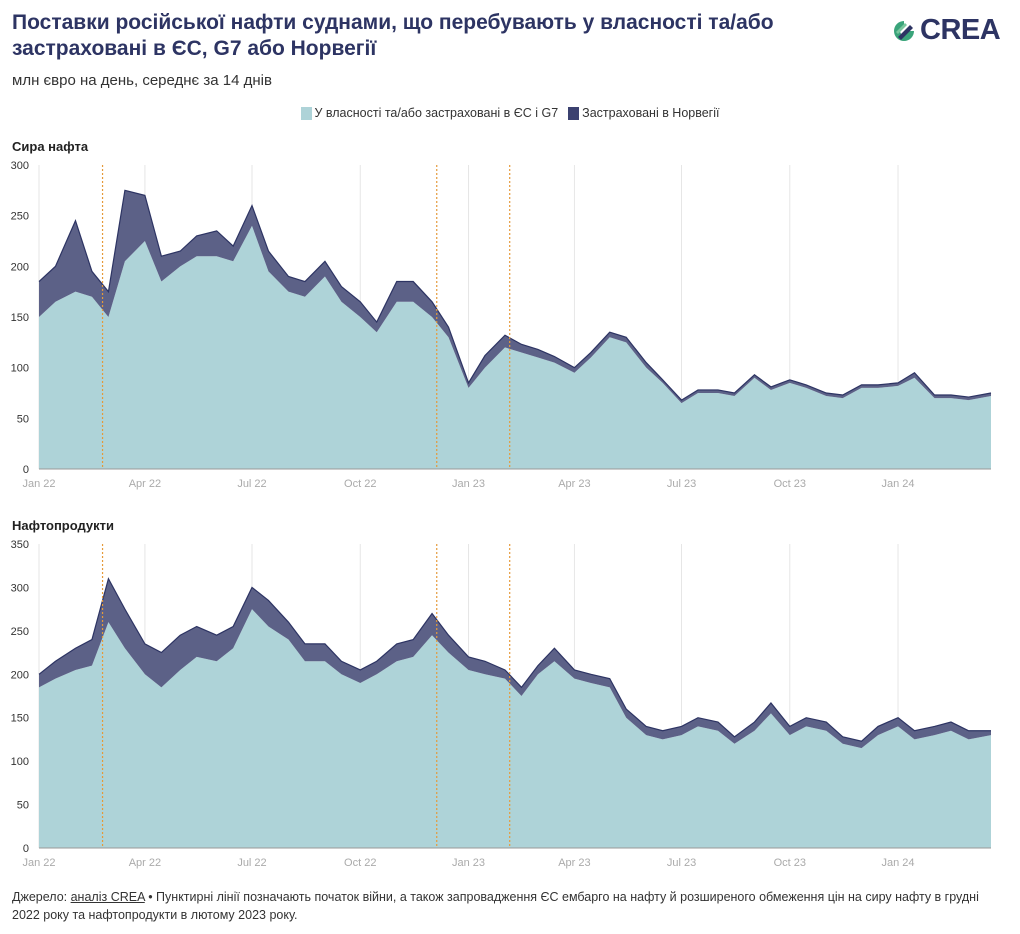 The height and width of the screenshot is (934, 1020). I want to click on legend-label-norway: Застраховані в Норвегії, so click(651, 113).